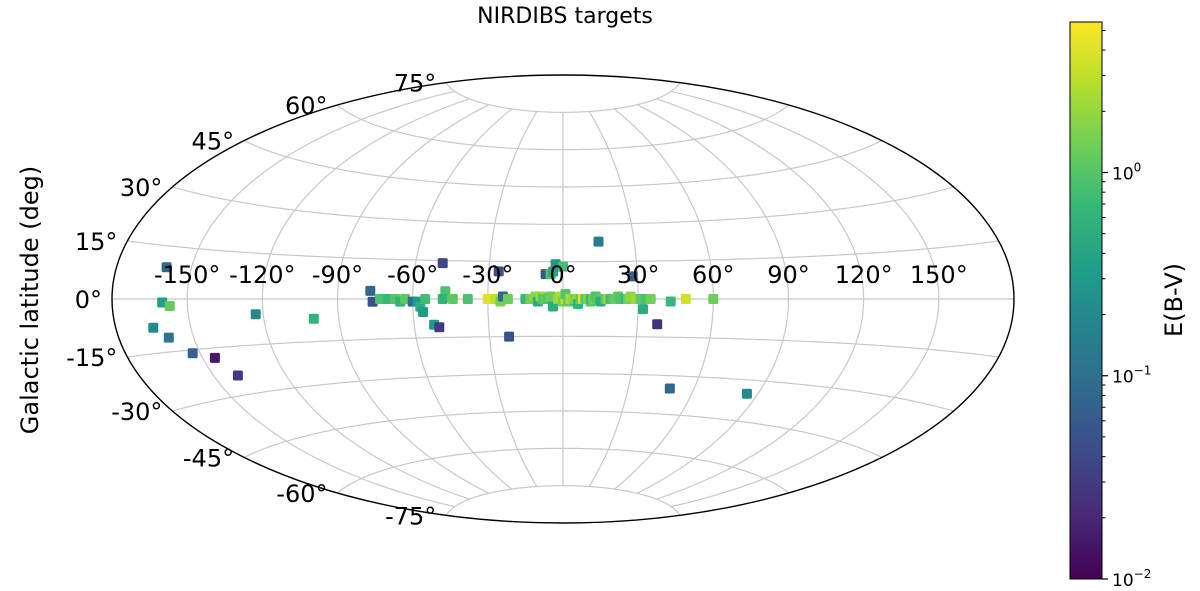 The image size is (1200, 591). Describe the element at coordinates (1131, 376) in the screenshot. I see `colorbar-tick-label: 10⁻¹` at that location.